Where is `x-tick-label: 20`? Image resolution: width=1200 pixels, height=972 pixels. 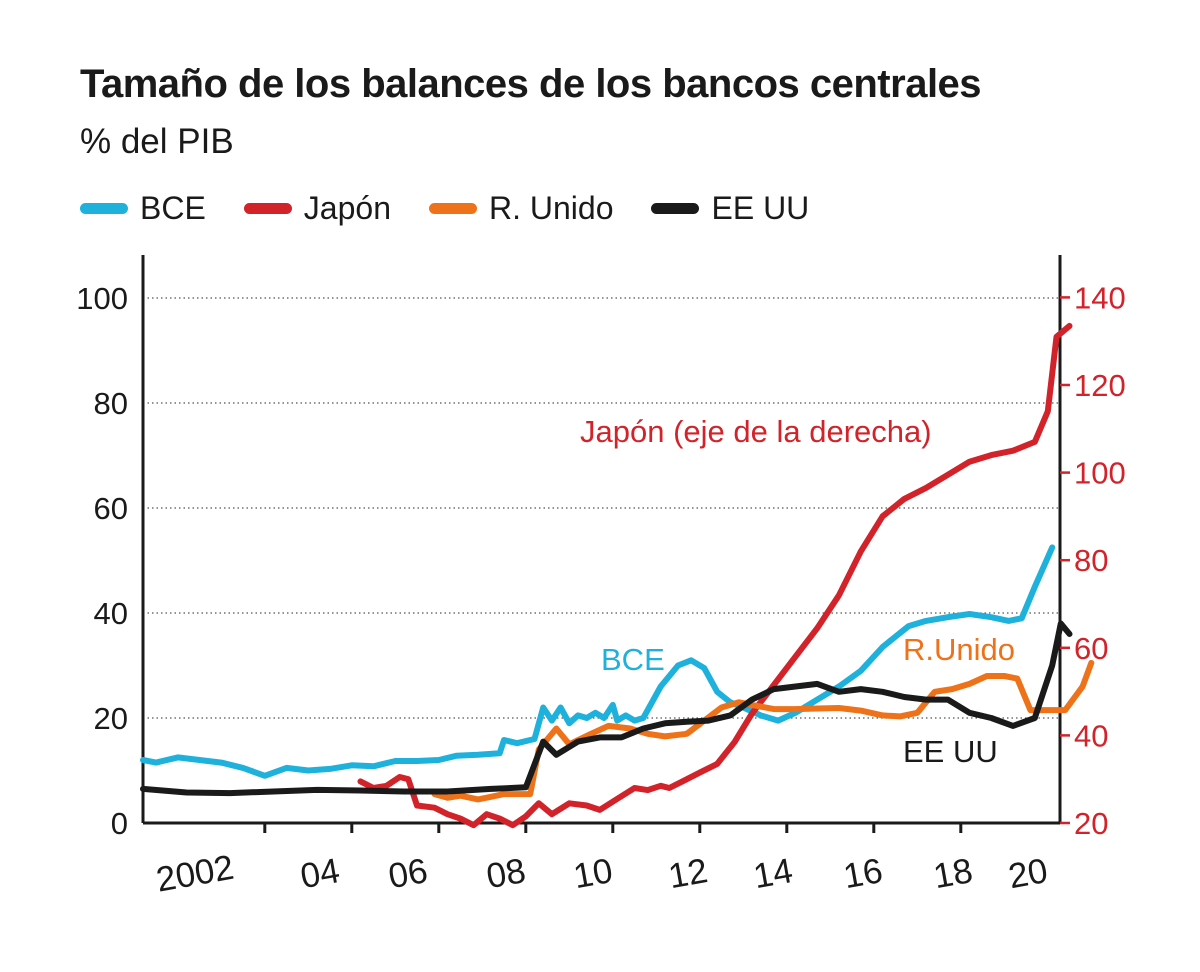
x-tick-label: 20 is located at coordinates (1027, 873).